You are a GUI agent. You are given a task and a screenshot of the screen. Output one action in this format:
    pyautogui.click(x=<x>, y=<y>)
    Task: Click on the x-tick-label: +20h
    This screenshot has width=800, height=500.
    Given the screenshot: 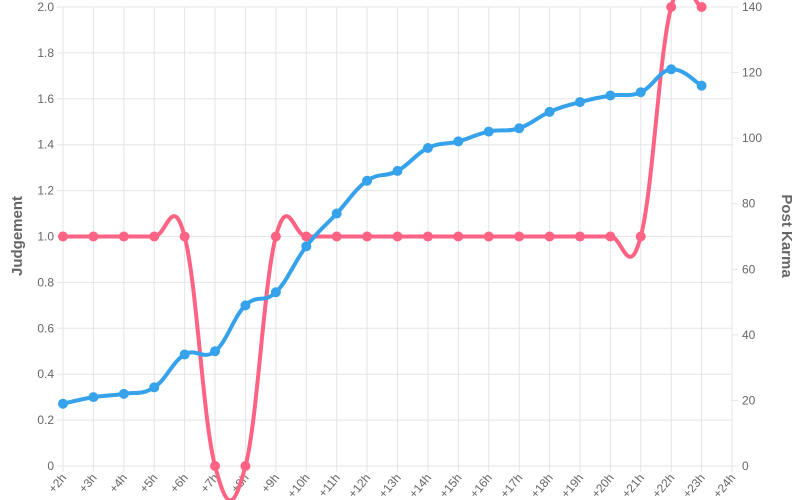 What is the action you would take?
    pyautogui.click(x=603, y=485)
    